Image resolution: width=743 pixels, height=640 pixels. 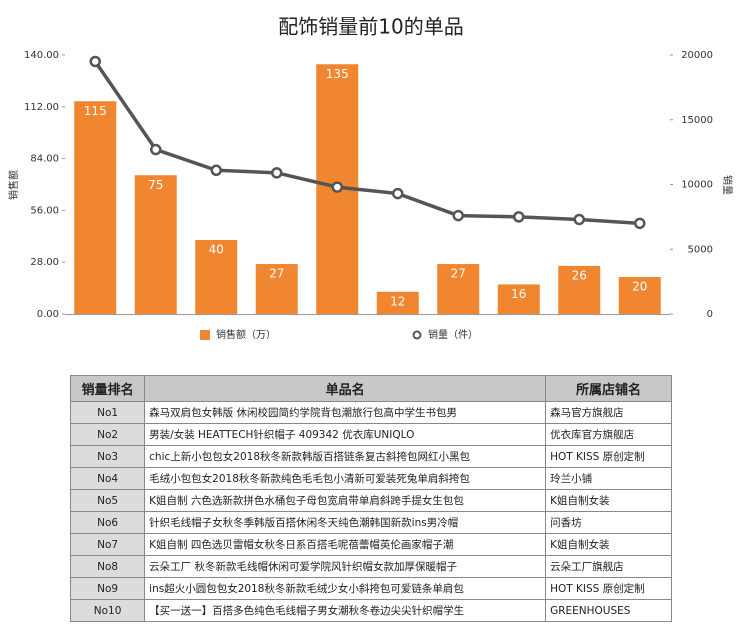 I want to click on table-cell: GREENHOUSES, so click(x=608, y=610).